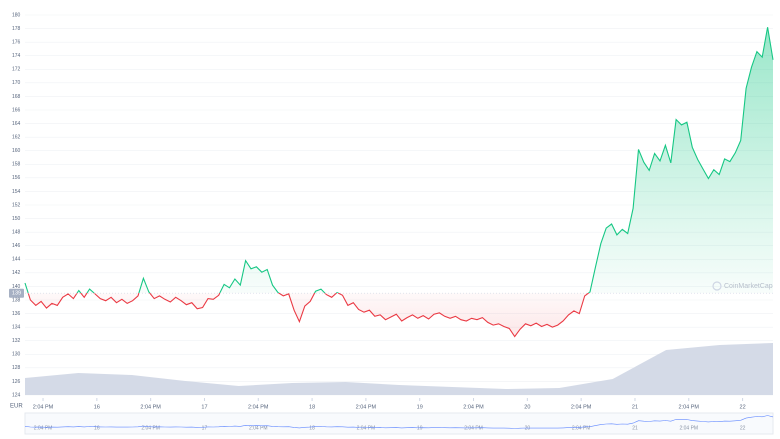 Image resolution: width=780 pixels, height=439 pixels. I want to click on baseline-label: 139, so click(16, 294).